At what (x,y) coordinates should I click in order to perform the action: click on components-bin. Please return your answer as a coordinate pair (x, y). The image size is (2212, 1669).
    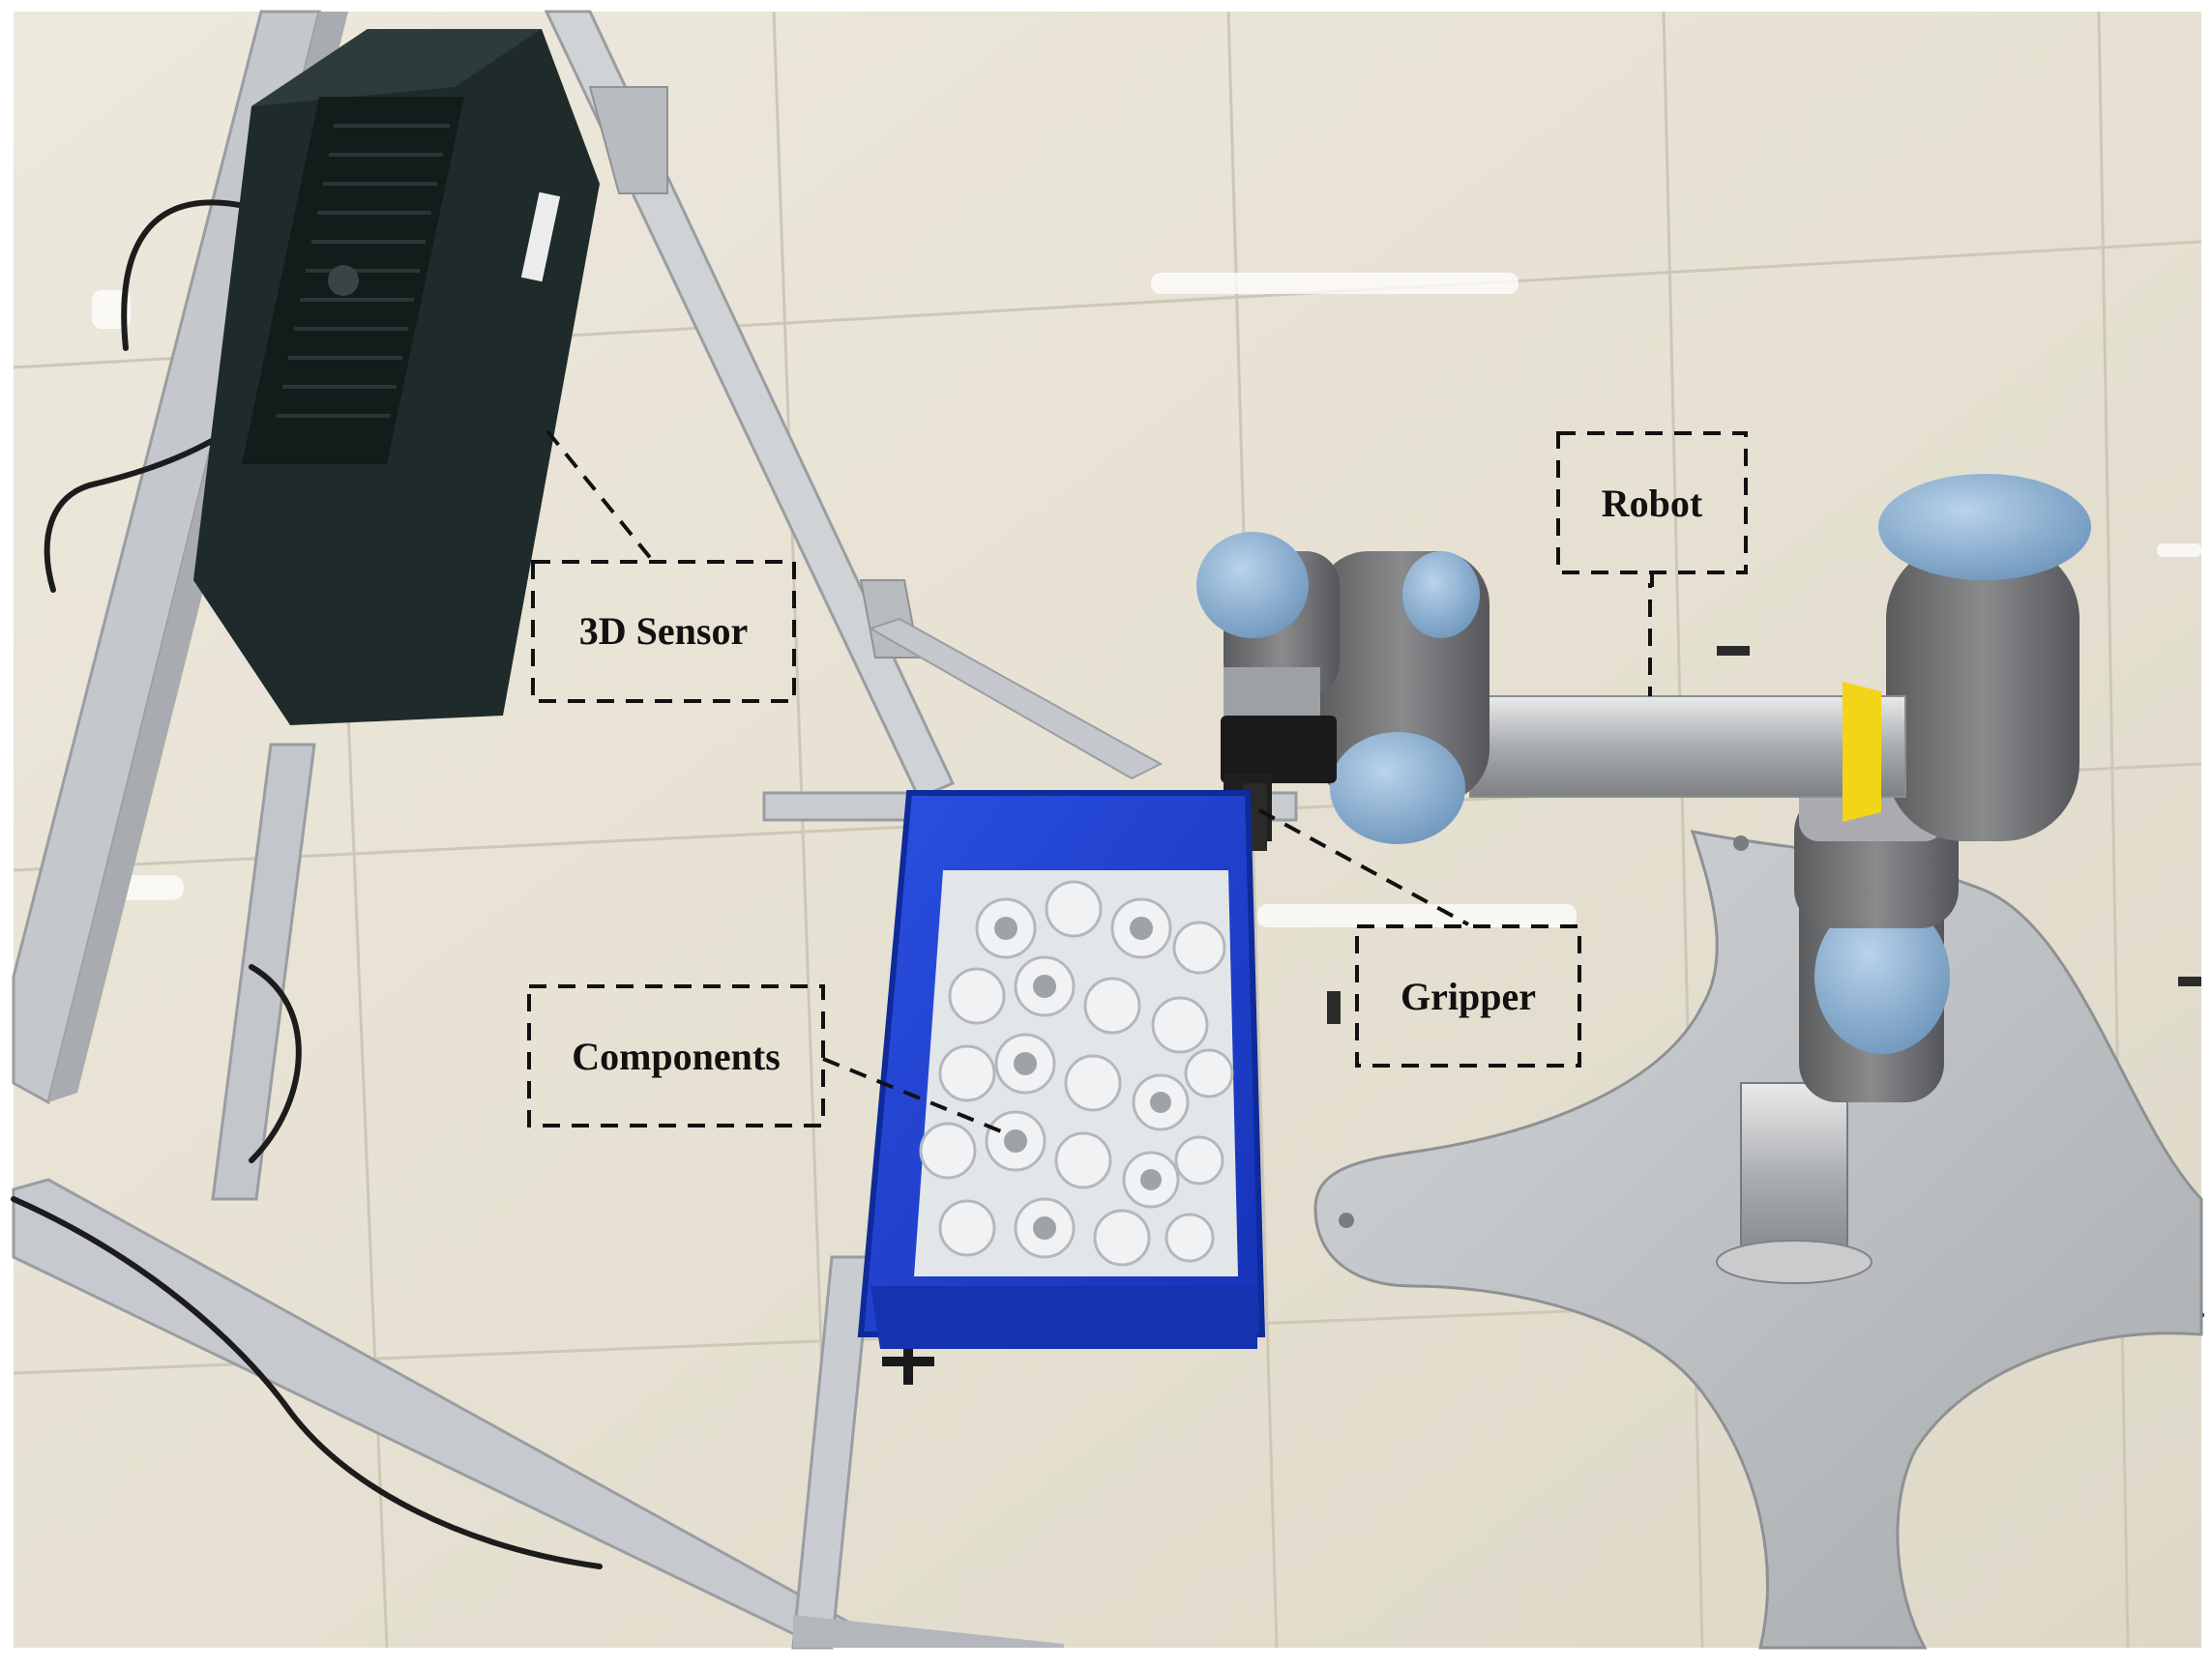
    Looking at the image, I should click on (1061, 1069).